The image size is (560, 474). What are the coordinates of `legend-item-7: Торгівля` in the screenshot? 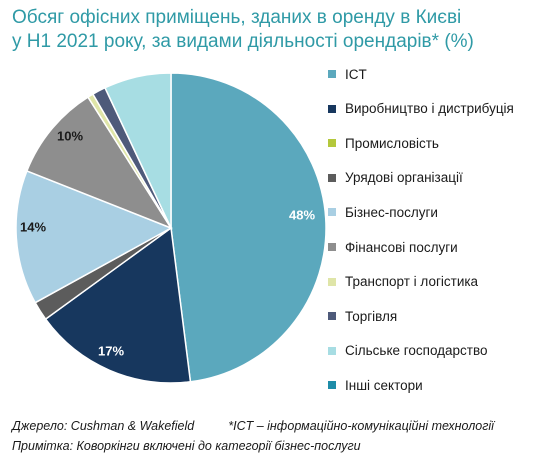 It's located at (362, 316).